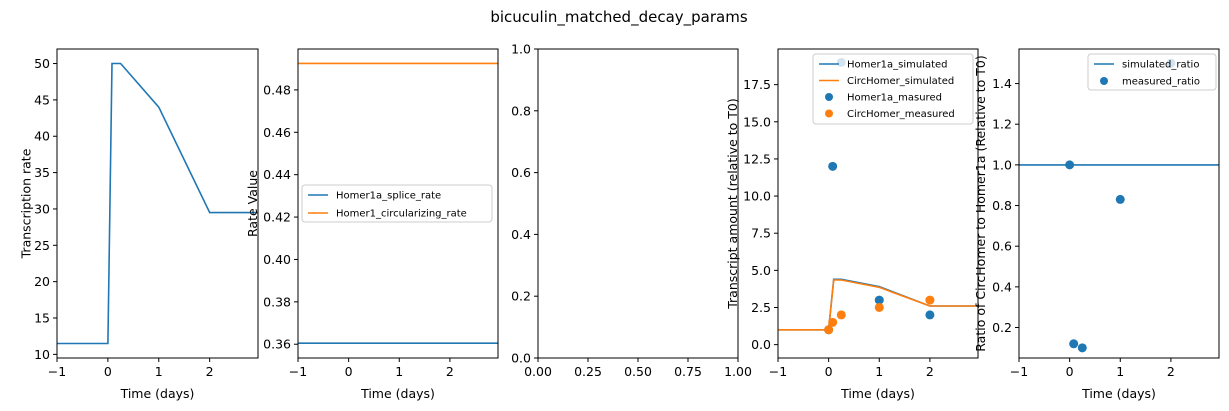  What do you see at coordinates (277, 89) in the screenshot?
I see `y-tick-label: 0.48` at bounding box center [277, 89].